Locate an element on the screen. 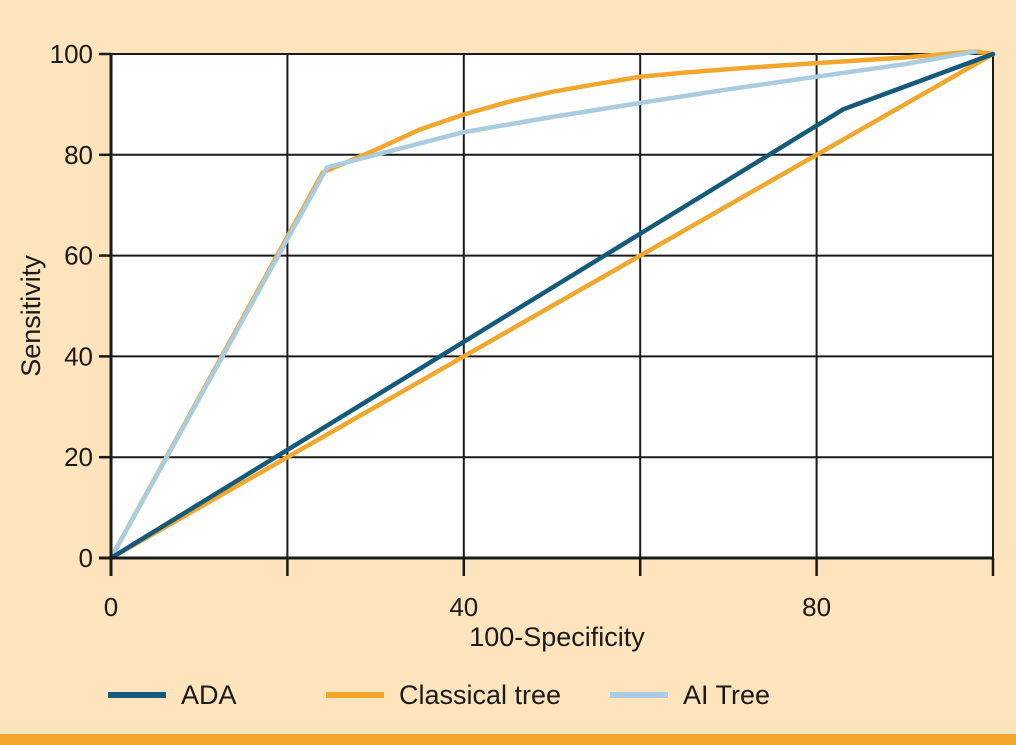 The image size is (1016, 745). x-tick-labels: 0 40 80 is located at coordinates (467, 607).